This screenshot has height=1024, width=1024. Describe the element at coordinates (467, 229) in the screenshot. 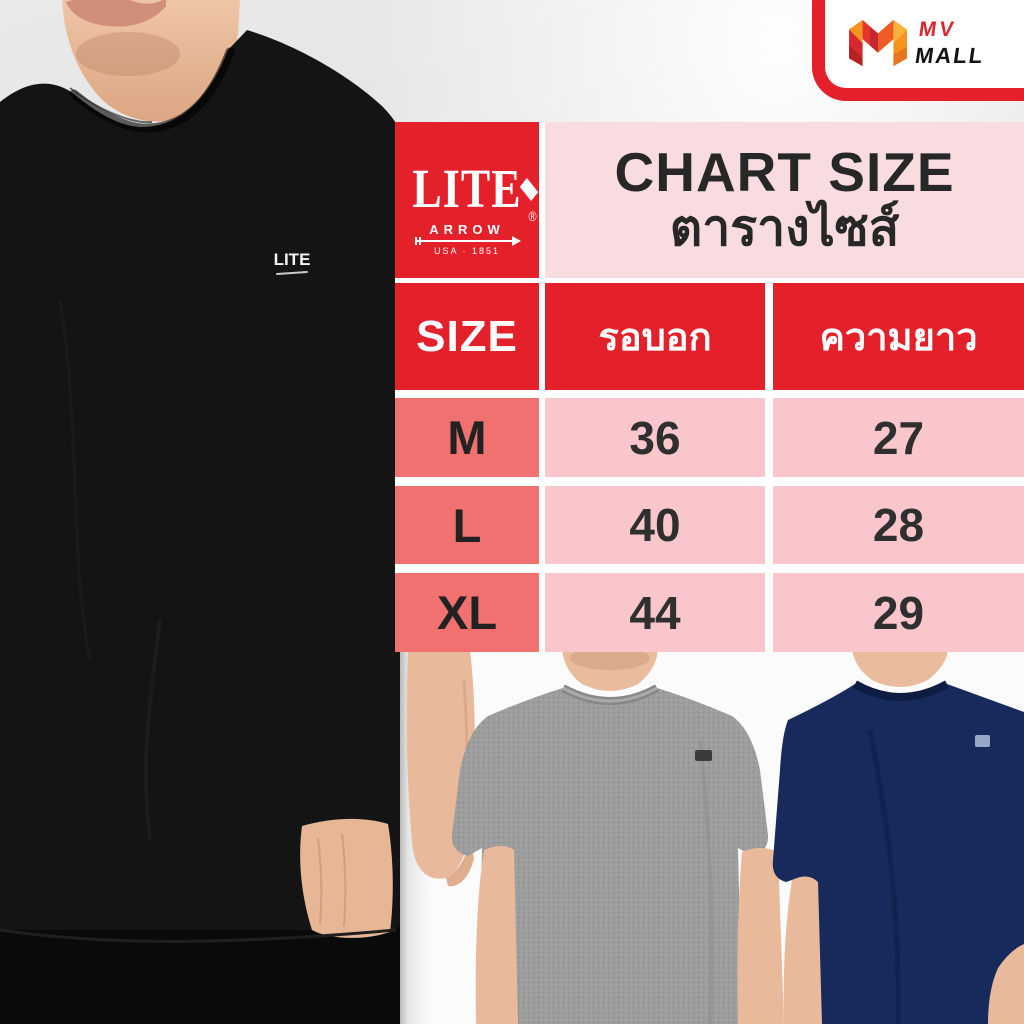

I see `arrow-logo-text: ARROW` at that location.